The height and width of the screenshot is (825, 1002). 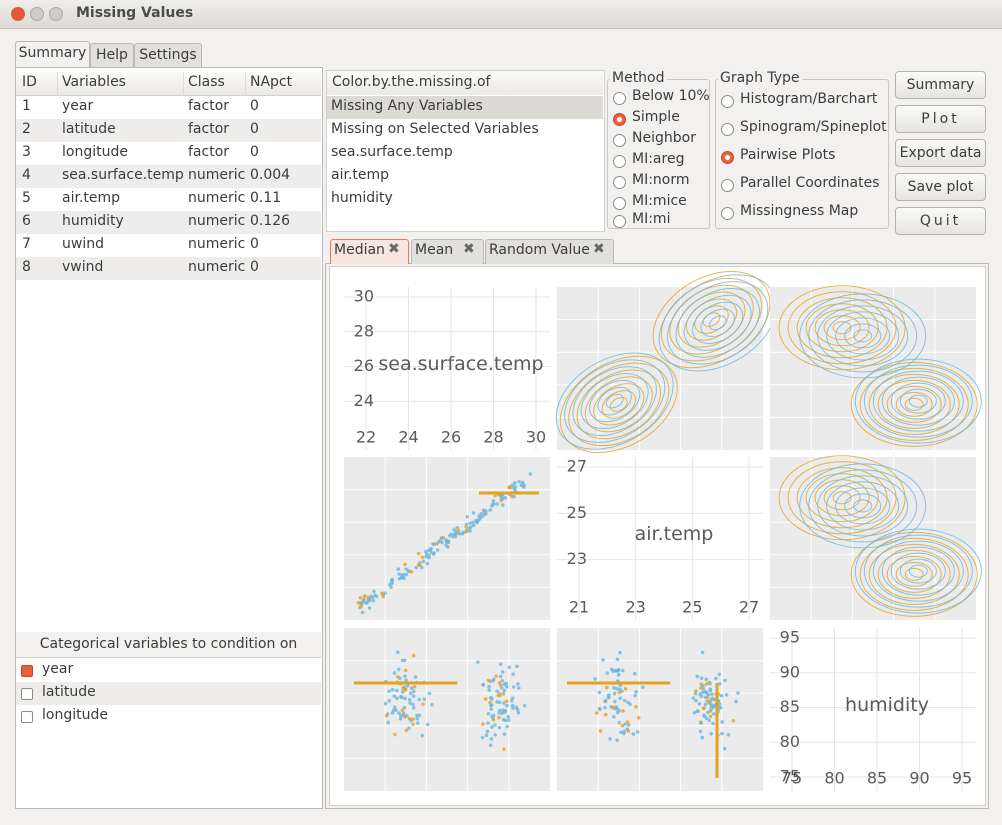 What do you see at coordinates (69, 692) in the screenshot?
I see `checkbox-label: latitude` at bounding box center [69, 692].